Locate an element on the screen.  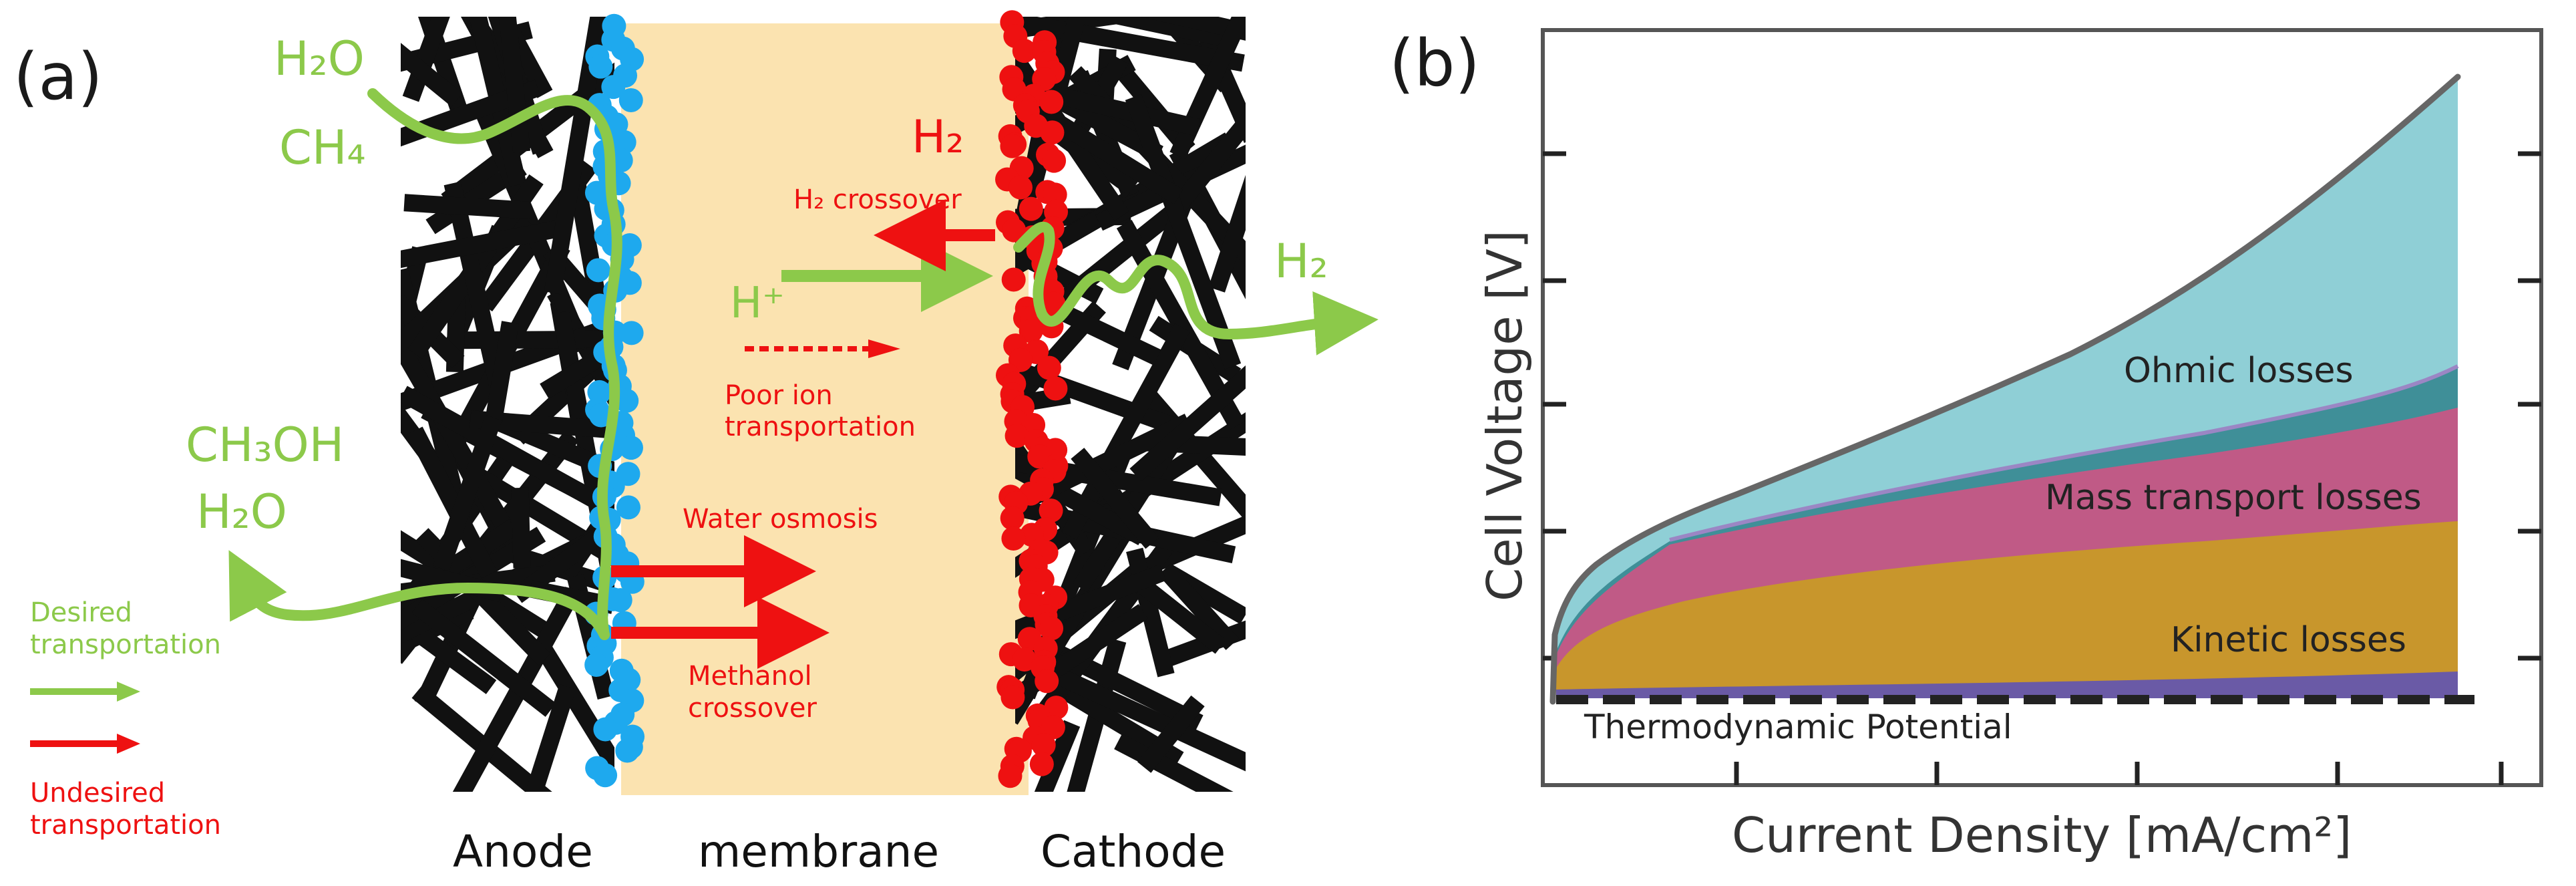
legend-undesired-2: transportation is located at coordinates (125, 825).